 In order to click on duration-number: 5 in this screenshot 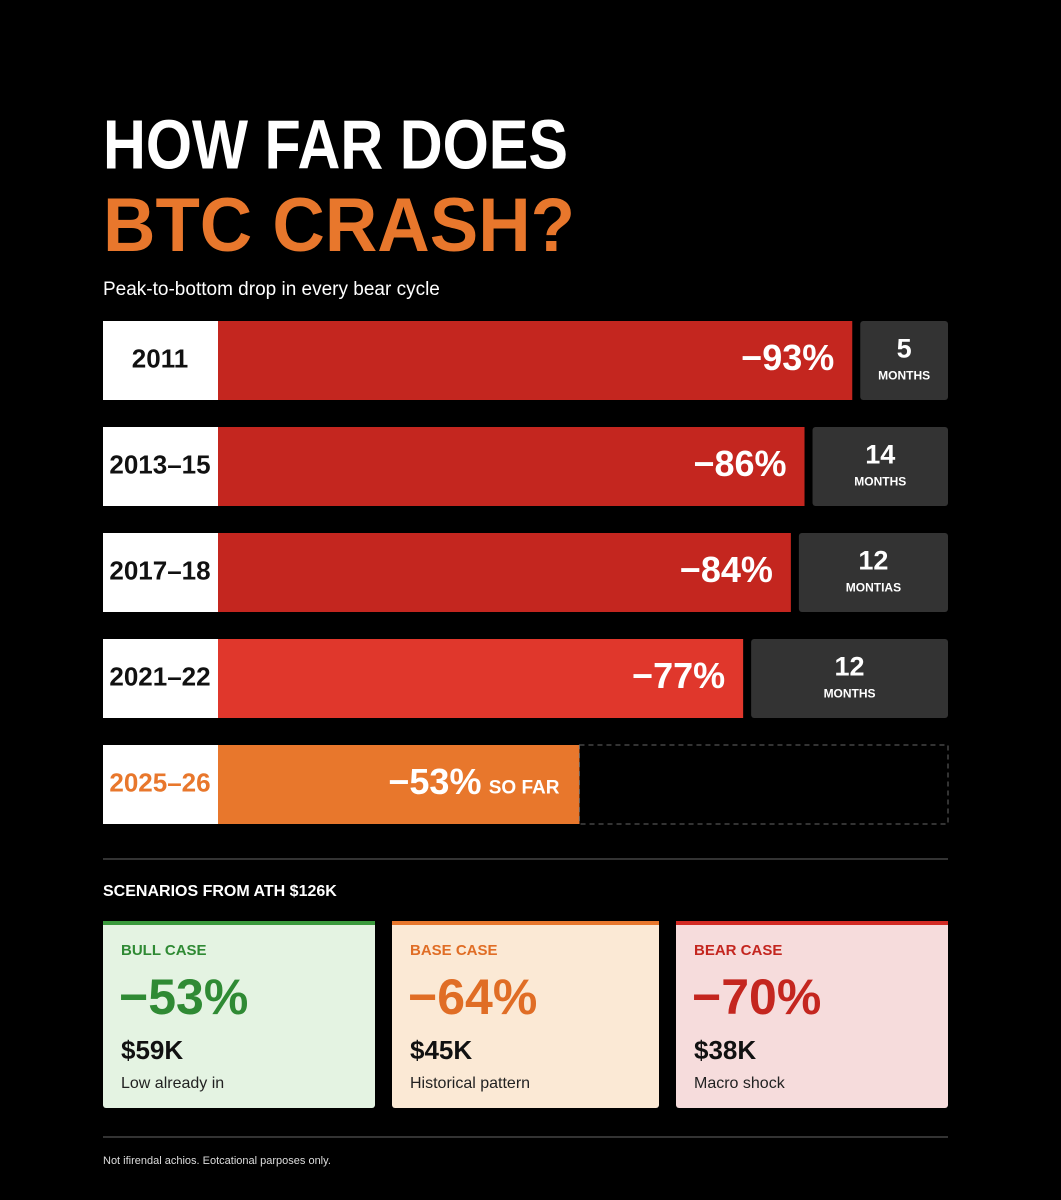, I will do `click(904, 349)`.